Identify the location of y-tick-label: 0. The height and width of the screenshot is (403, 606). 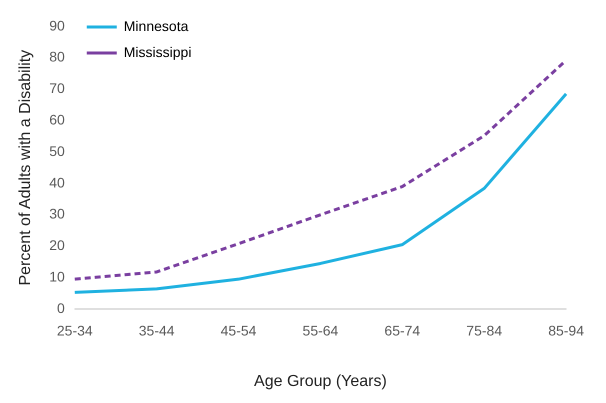
(60, 308).